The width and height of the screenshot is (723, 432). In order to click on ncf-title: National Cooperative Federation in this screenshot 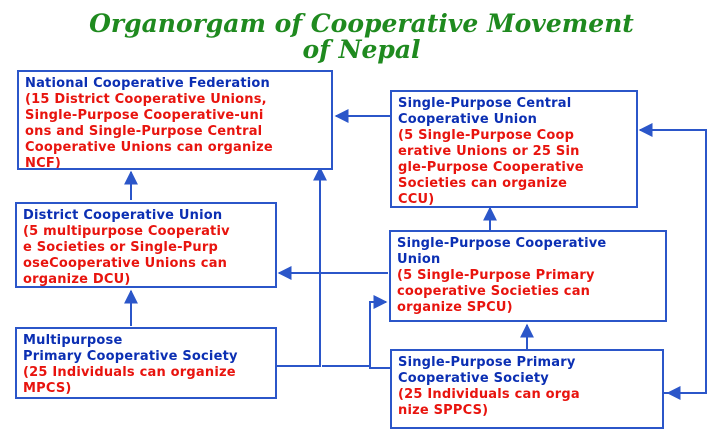, I will do `click(147, 83)`.